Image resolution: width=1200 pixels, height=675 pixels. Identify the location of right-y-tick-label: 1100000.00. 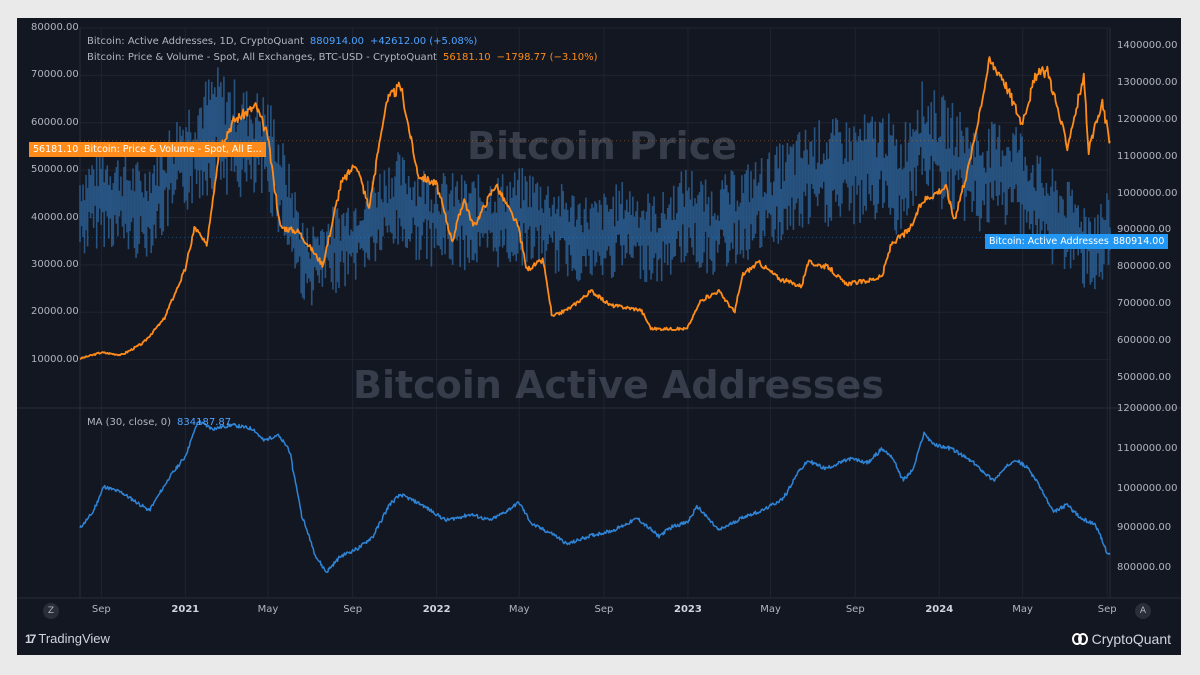
(1147, 156).